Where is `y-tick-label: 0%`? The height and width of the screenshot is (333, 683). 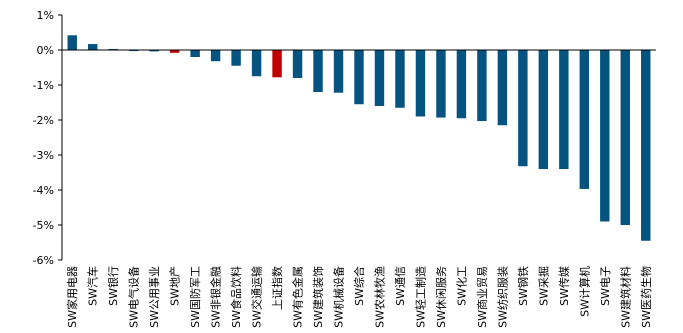
y-tick-label: 0% is located at coordinates (45, 50).